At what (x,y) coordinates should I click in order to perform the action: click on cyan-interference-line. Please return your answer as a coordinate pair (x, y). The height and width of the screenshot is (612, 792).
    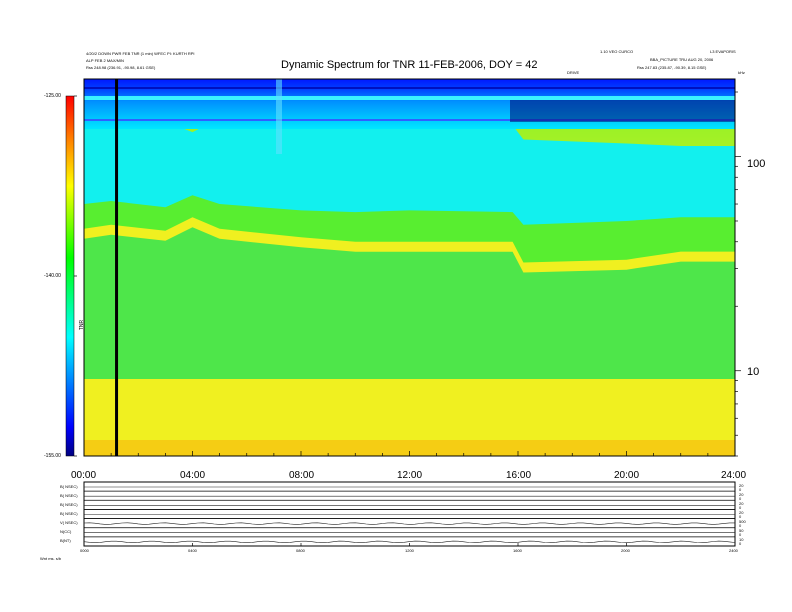
    Looking at the image, I should click on (409, 98).